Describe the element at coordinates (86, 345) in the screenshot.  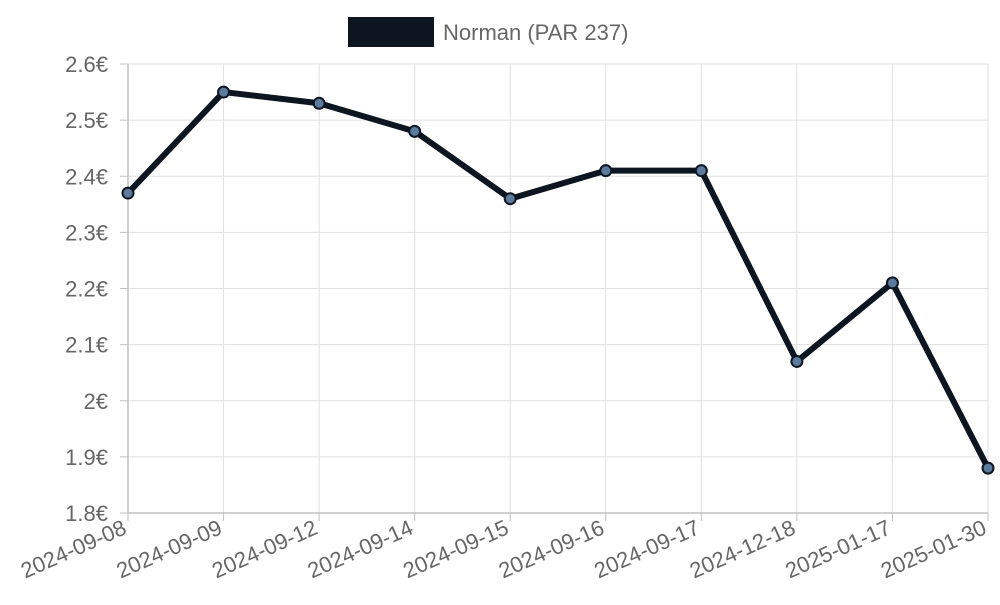
I see `y-tick-label: 2.1€` at that location.